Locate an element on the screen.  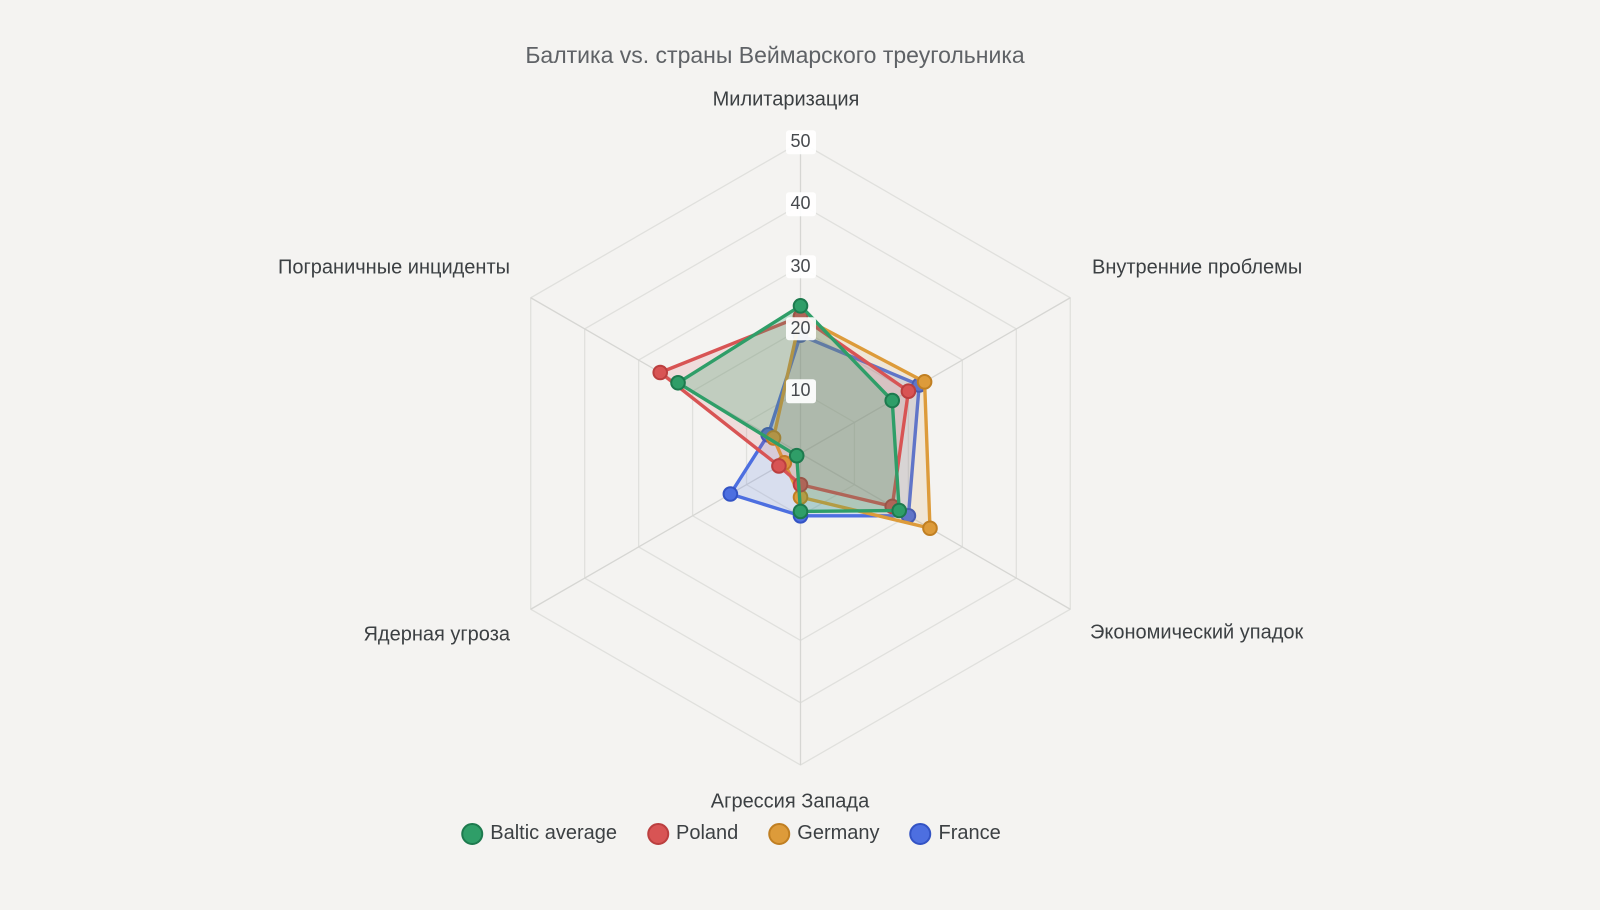
axis-label-internal-problems: Внутренние проблемы is located at coordinates (1197, 267).